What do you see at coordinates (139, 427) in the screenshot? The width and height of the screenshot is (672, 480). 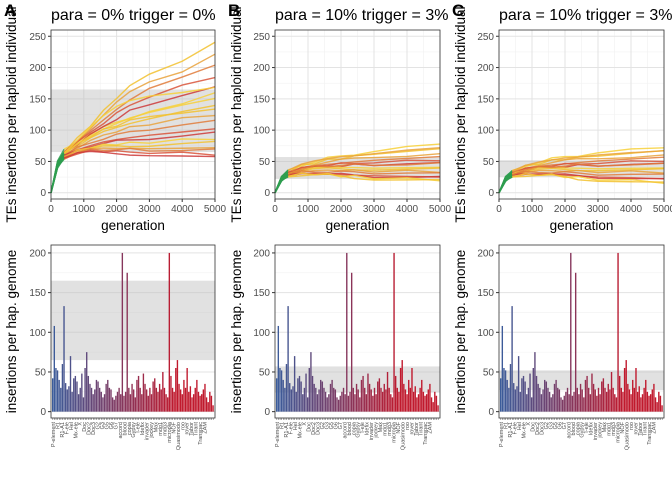 I see `category-label: I-ele` at bounding box center [139, 427].